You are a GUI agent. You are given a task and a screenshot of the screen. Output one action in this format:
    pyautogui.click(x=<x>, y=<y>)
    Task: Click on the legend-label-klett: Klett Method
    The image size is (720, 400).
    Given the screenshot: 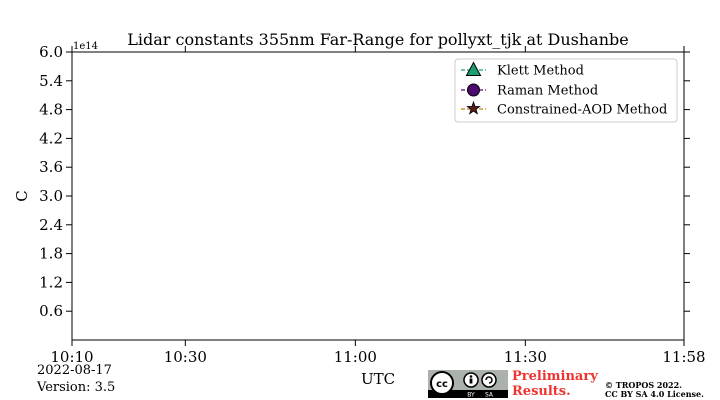 What is the action you would take?
    pyautogui.click(x=540, y=71)
    